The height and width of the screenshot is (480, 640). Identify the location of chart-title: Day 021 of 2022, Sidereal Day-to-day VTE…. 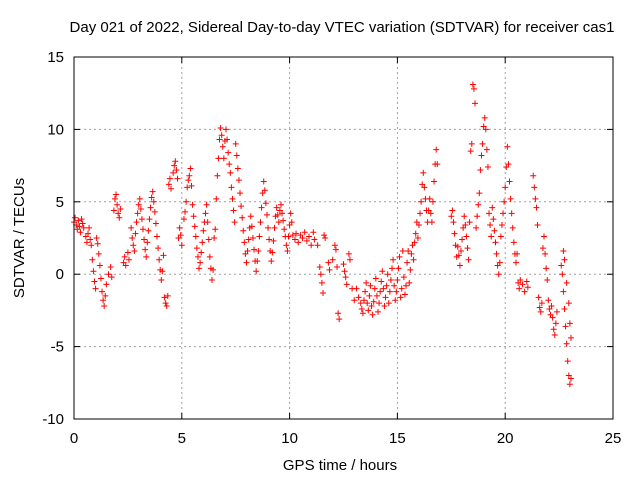
(342, 27).